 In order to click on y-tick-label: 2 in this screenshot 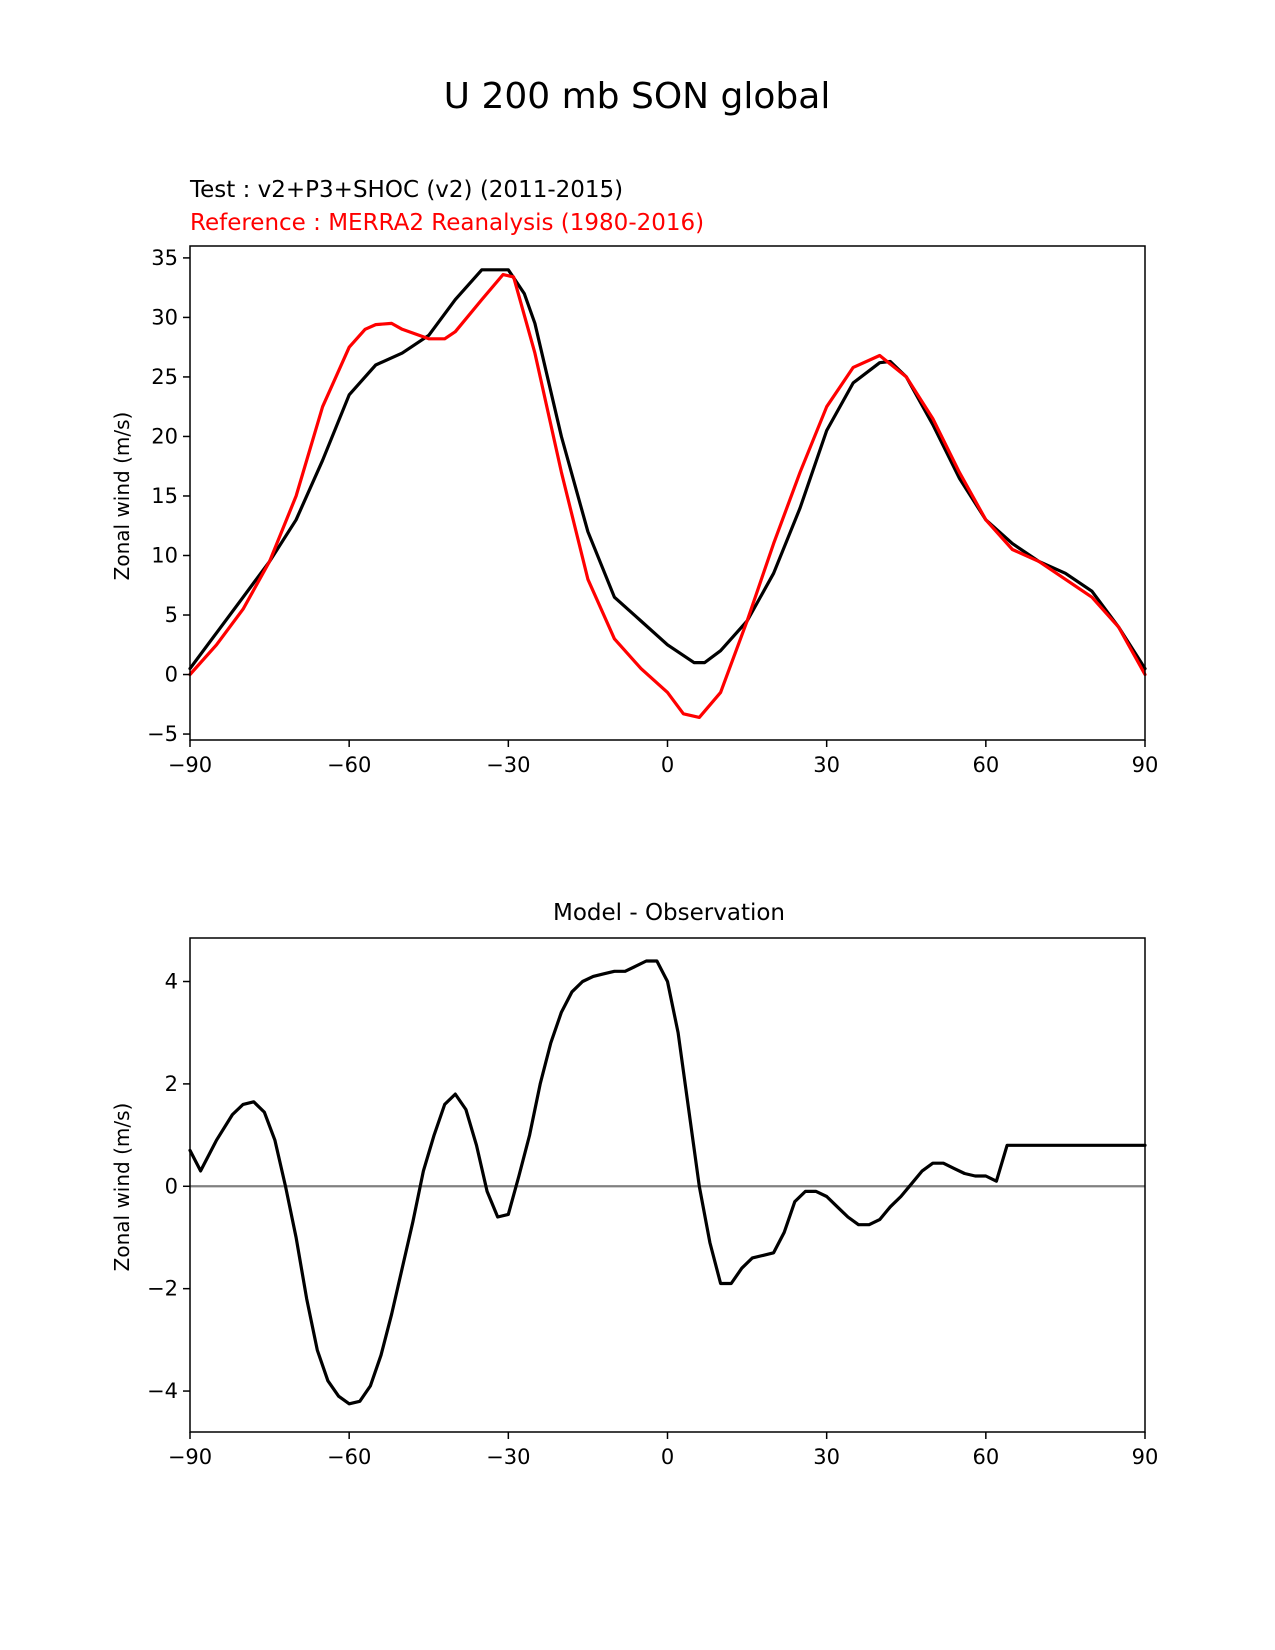, I will do `click(171, 1084)`.